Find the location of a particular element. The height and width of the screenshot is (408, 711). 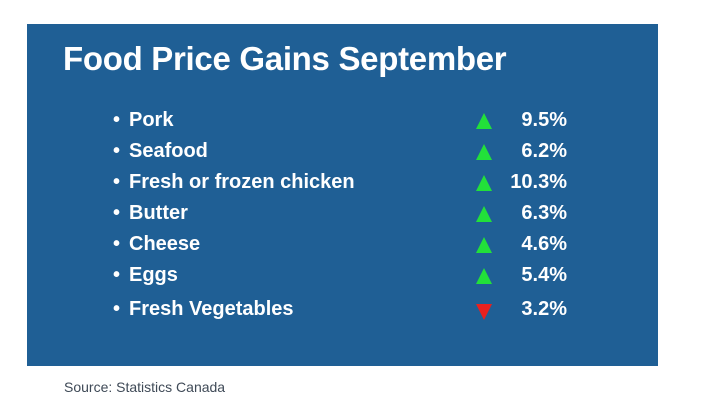

card-title: Food Price Gains September is located at coordinates (285, 58).